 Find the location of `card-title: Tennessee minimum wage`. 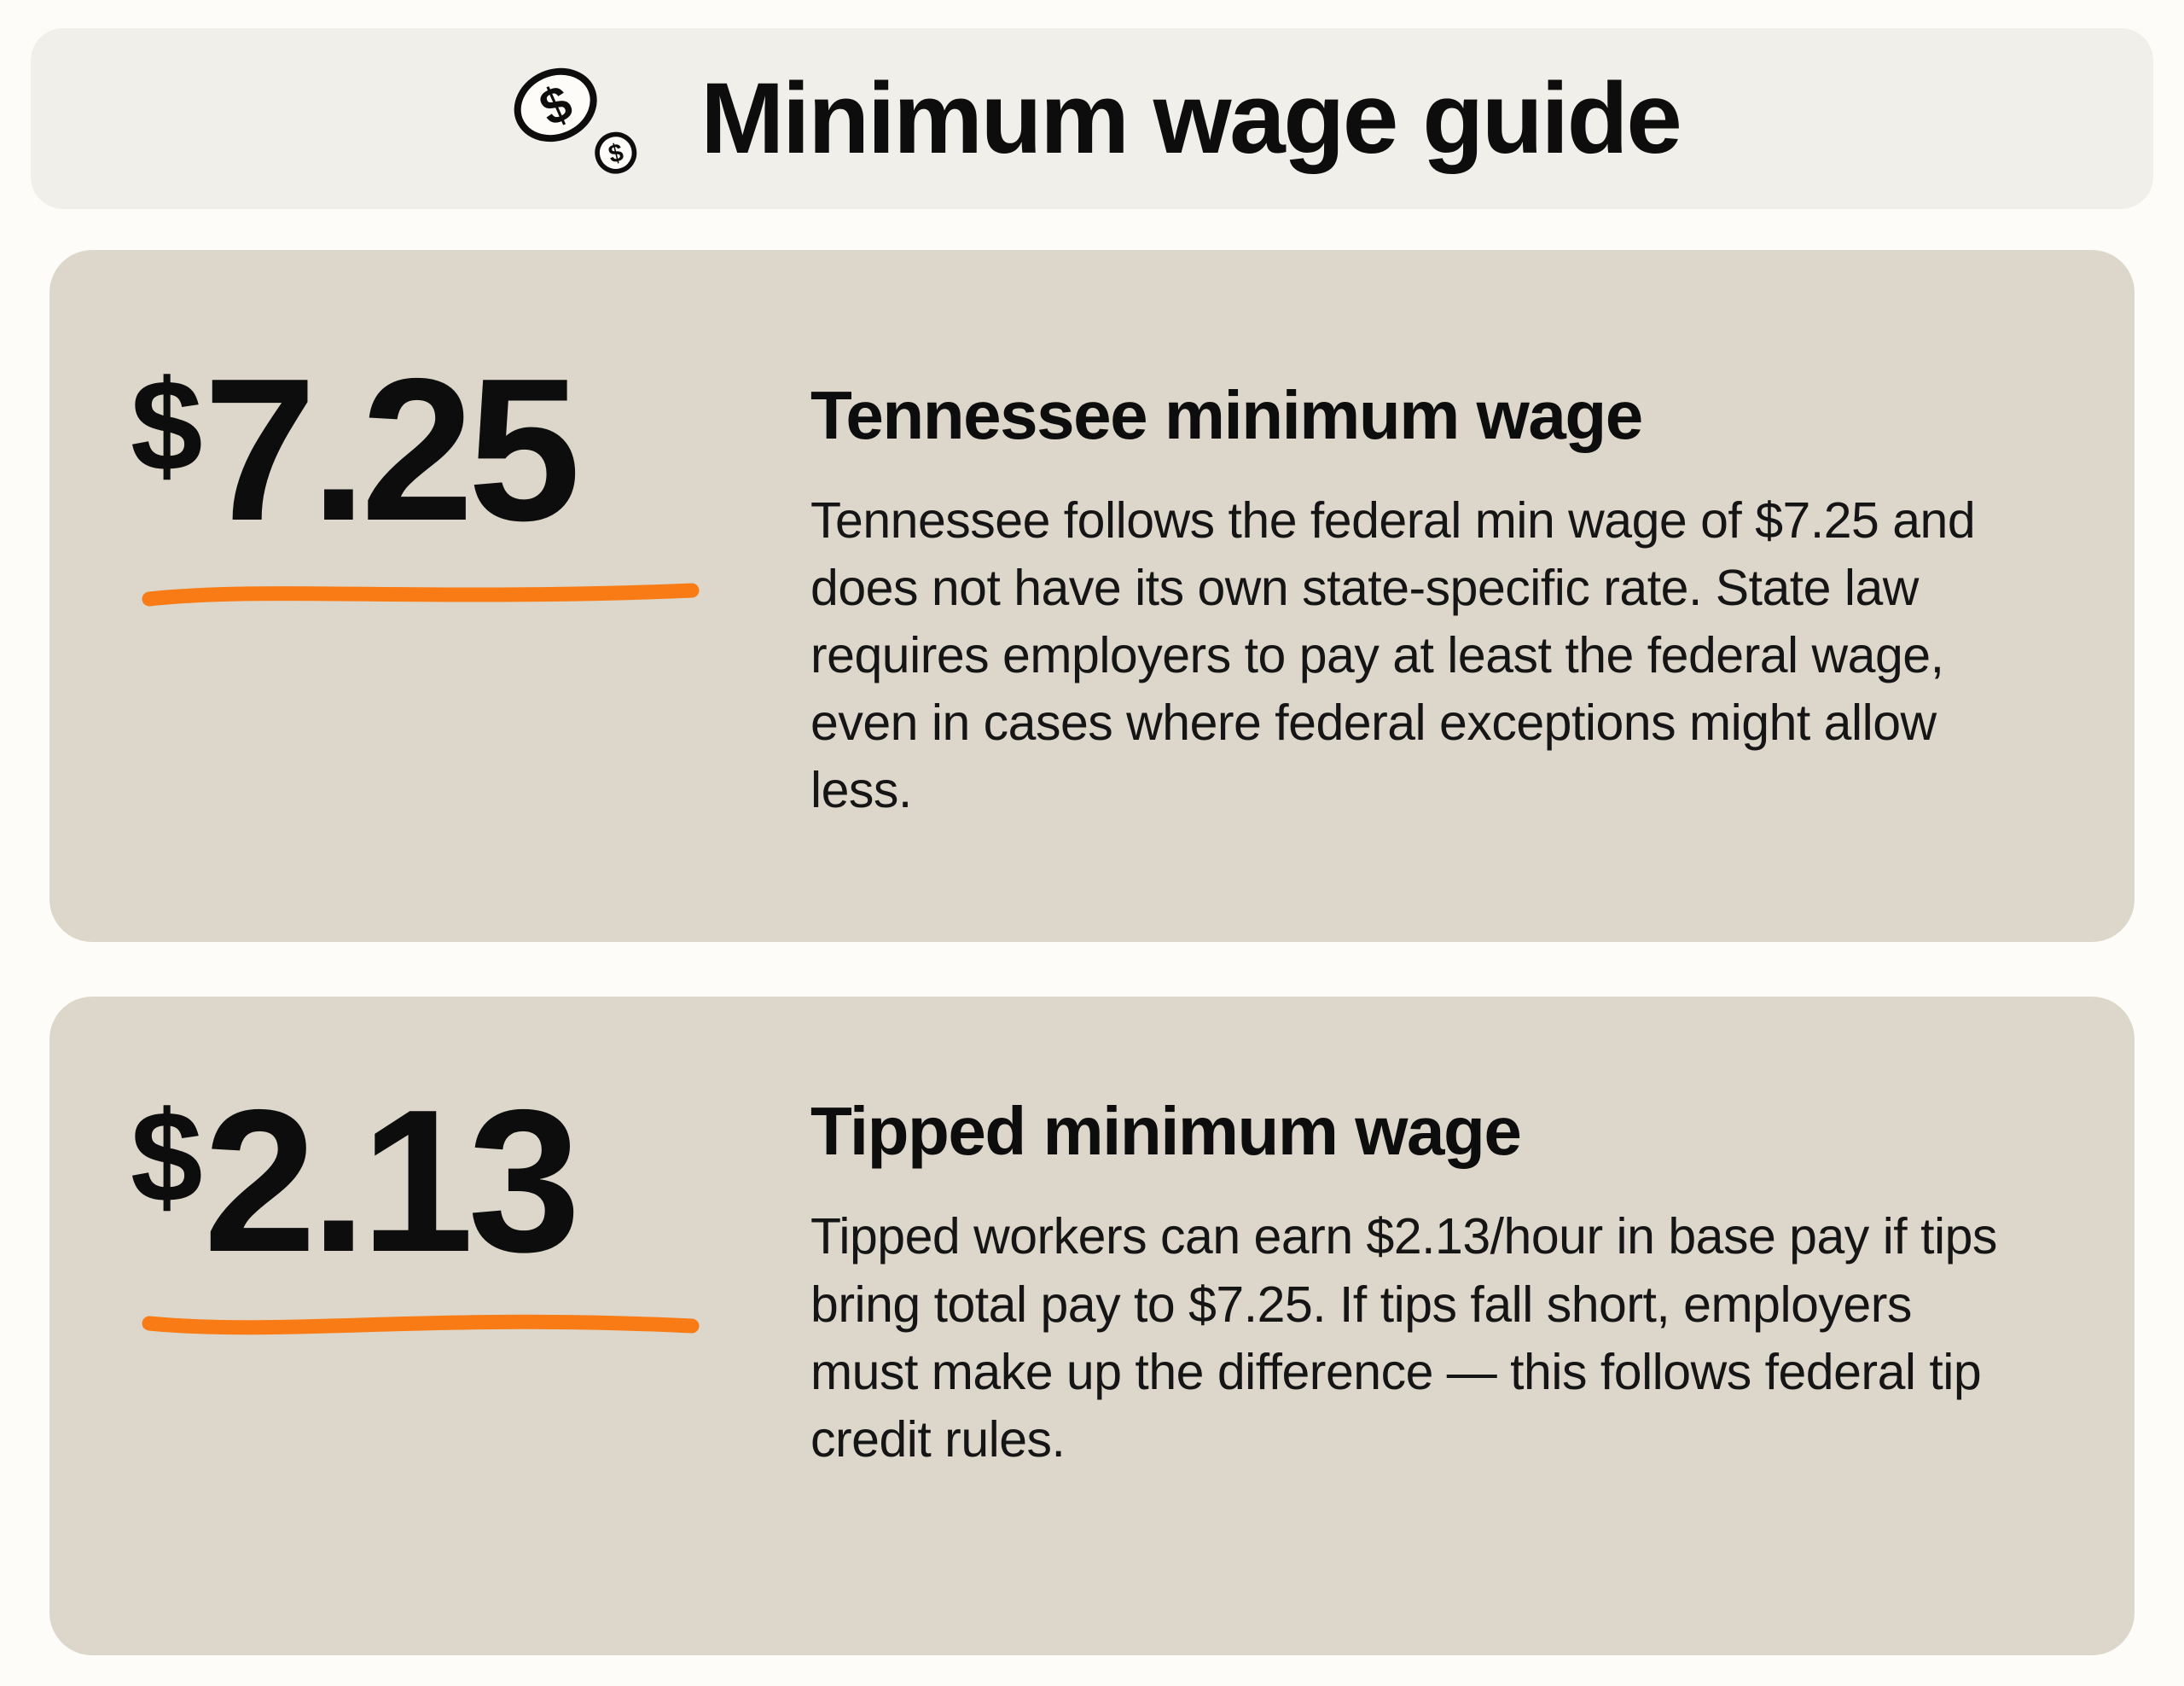

card-title: Tennessee minimum wage is located at coordinates (1226, 415).